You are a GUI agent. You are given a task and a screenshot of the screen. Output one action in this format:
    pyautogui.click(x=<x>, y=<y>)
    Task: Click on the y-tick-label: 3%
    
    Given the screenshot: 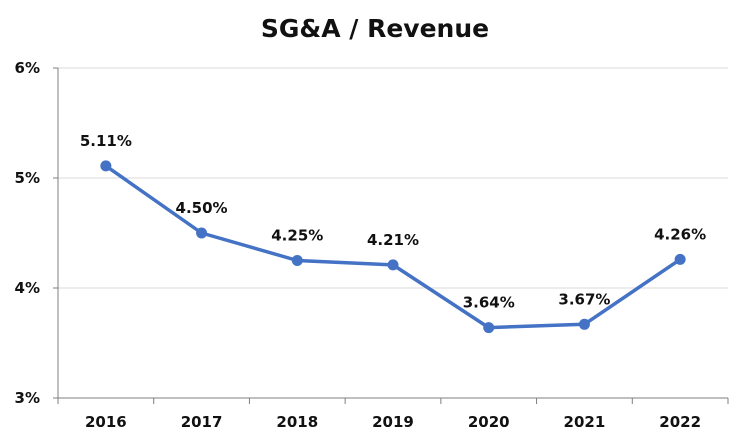 What is the action you would take?
    pyautogui.click(x=27, y=398)
    